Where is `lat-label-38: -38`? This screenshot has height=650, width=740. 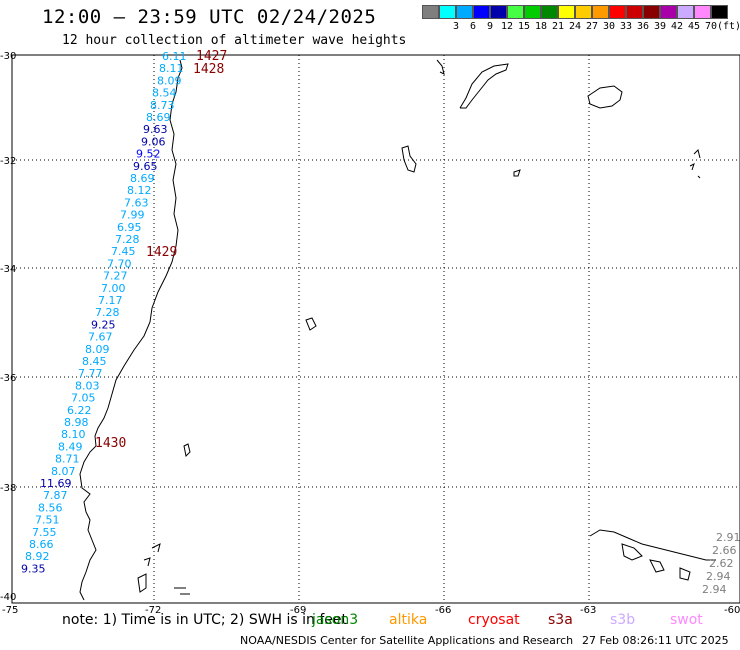 lat-label-38: -38 is located at coordinates (8, 488).